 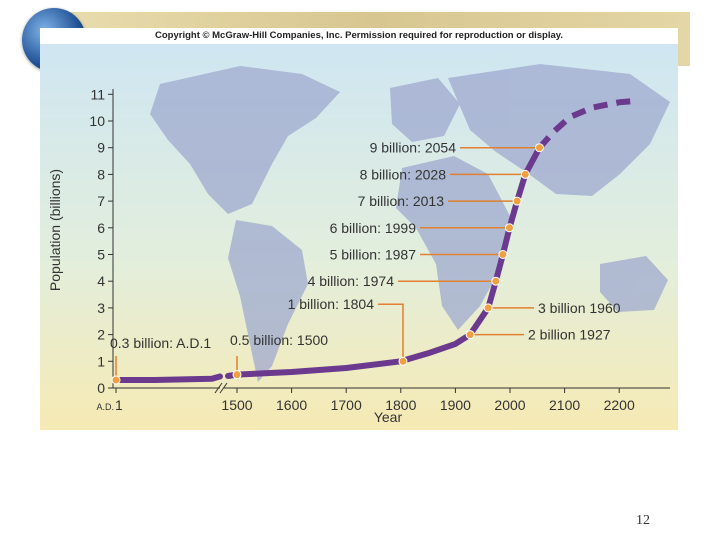 I want to click on y-tick-label: 2, so click(x=101, y=335).